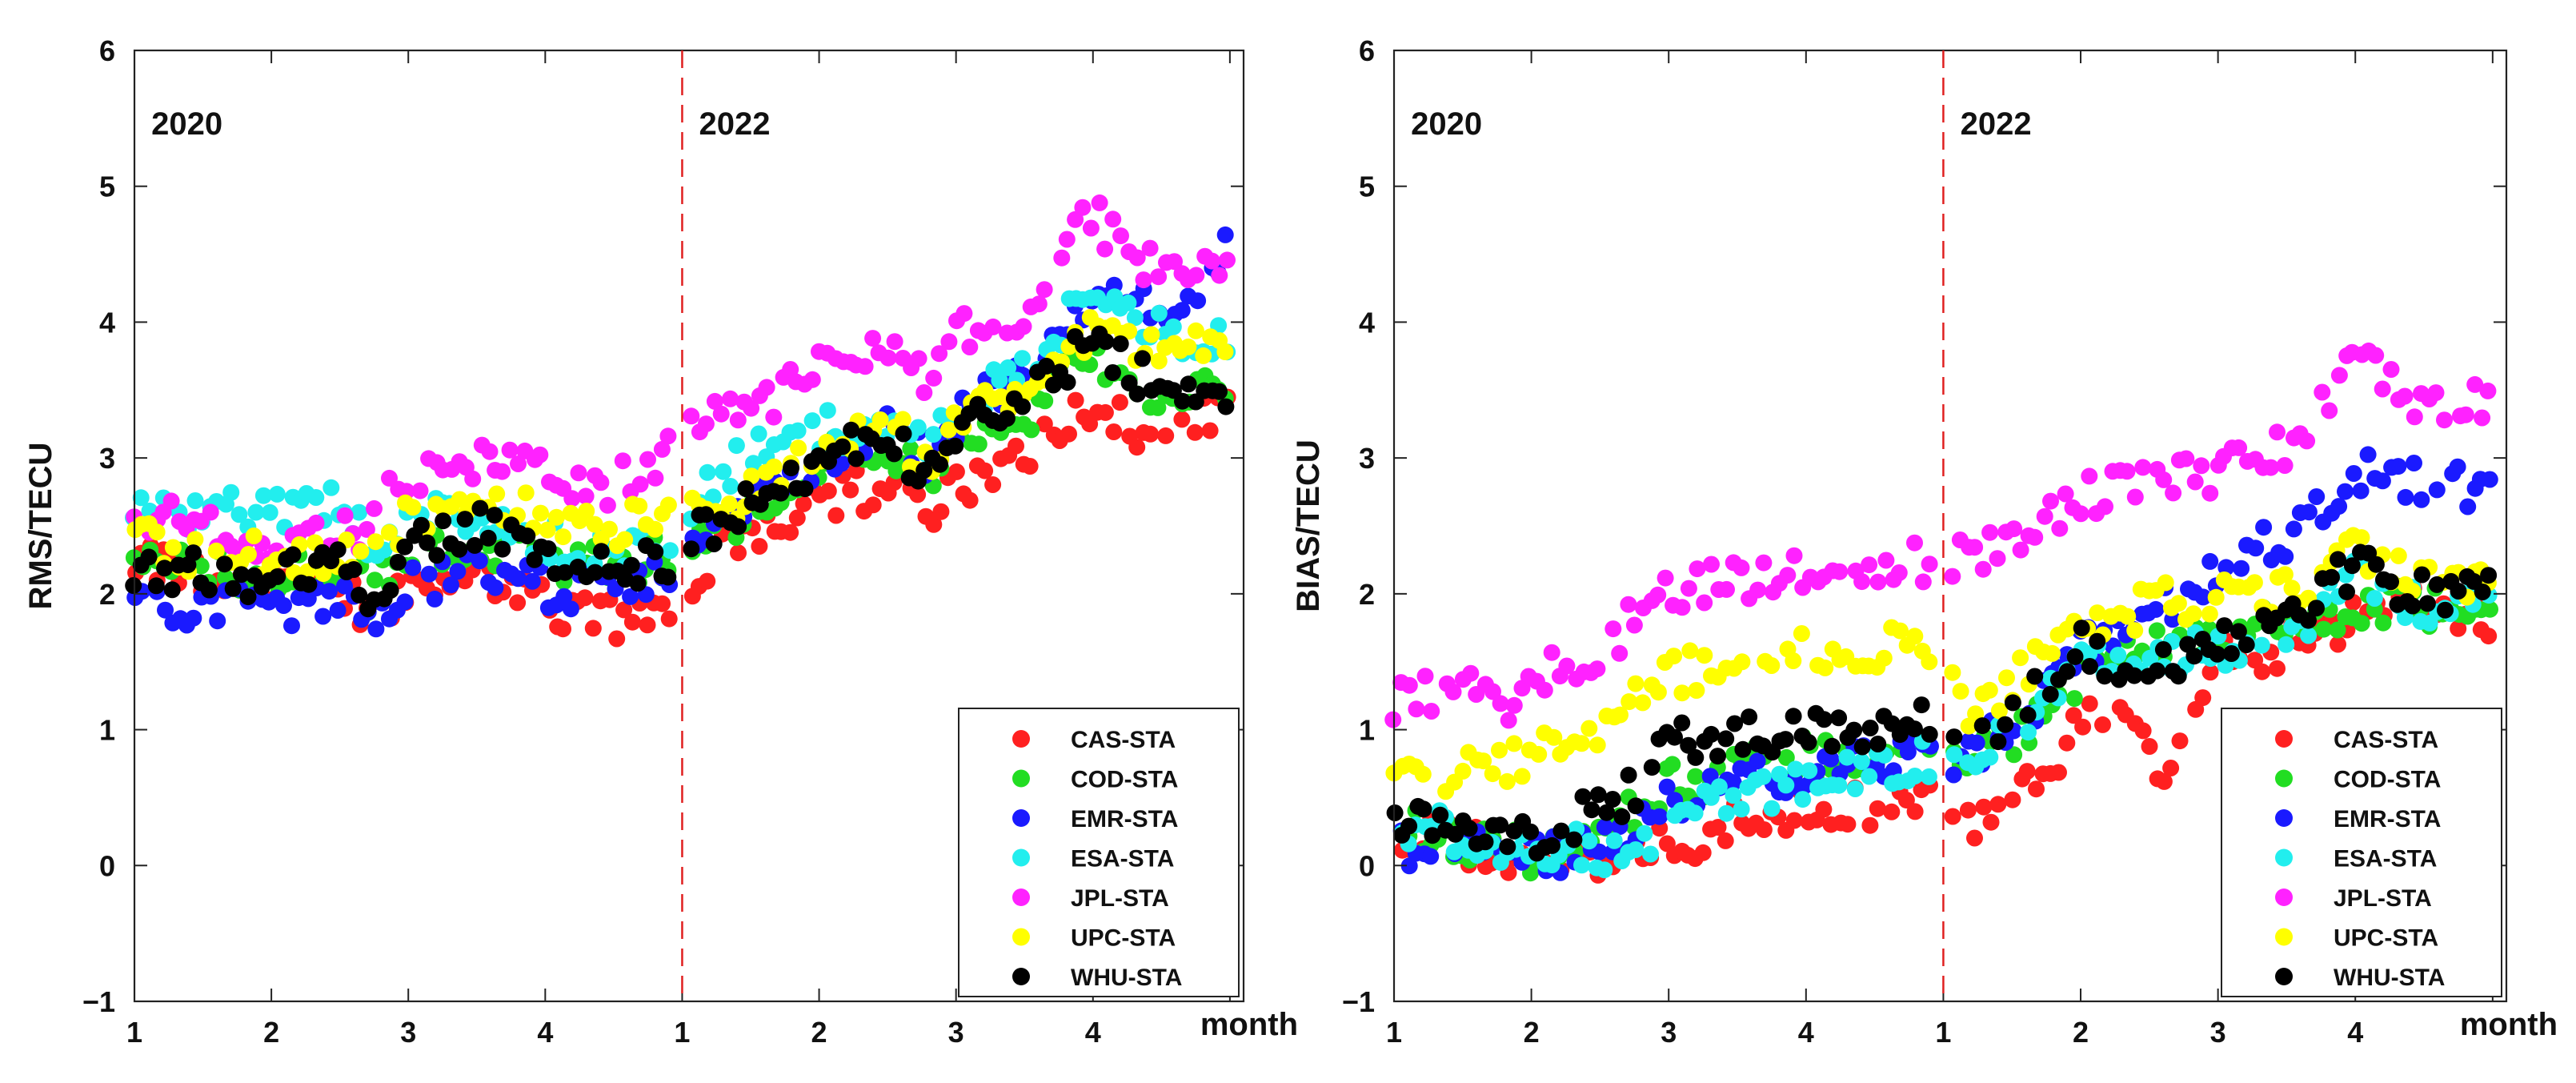  I want to click on legend-label: WHU-STA, so click(2389, 978).